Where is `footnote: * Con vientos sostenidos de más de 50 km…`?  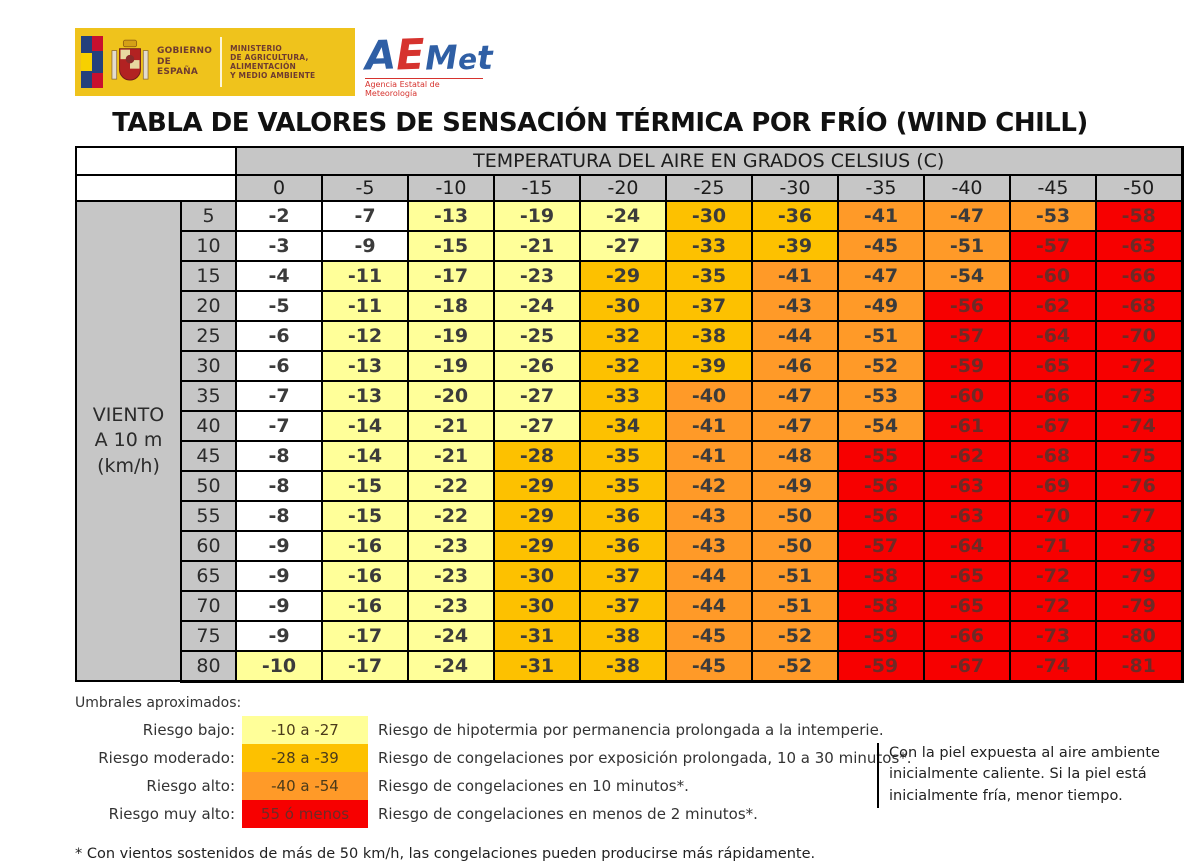
footnote: * Con vientos sostenidos de más de 50 km… is located at coordinates (445, 853).